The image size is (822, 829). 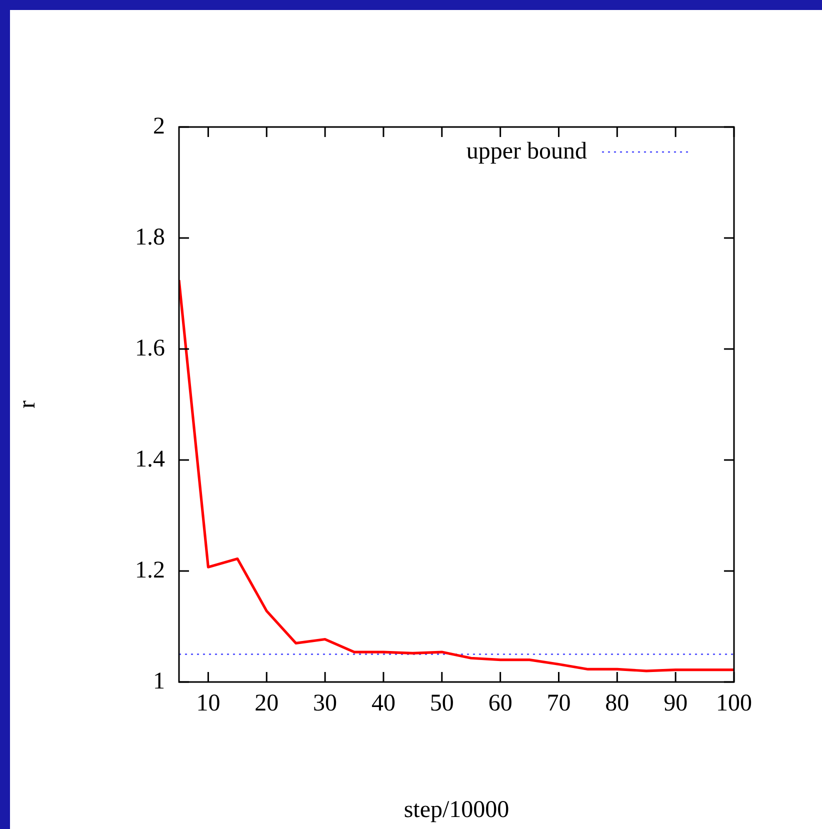 I want to click on y-axis-title: r, so click(x=27, y=404).